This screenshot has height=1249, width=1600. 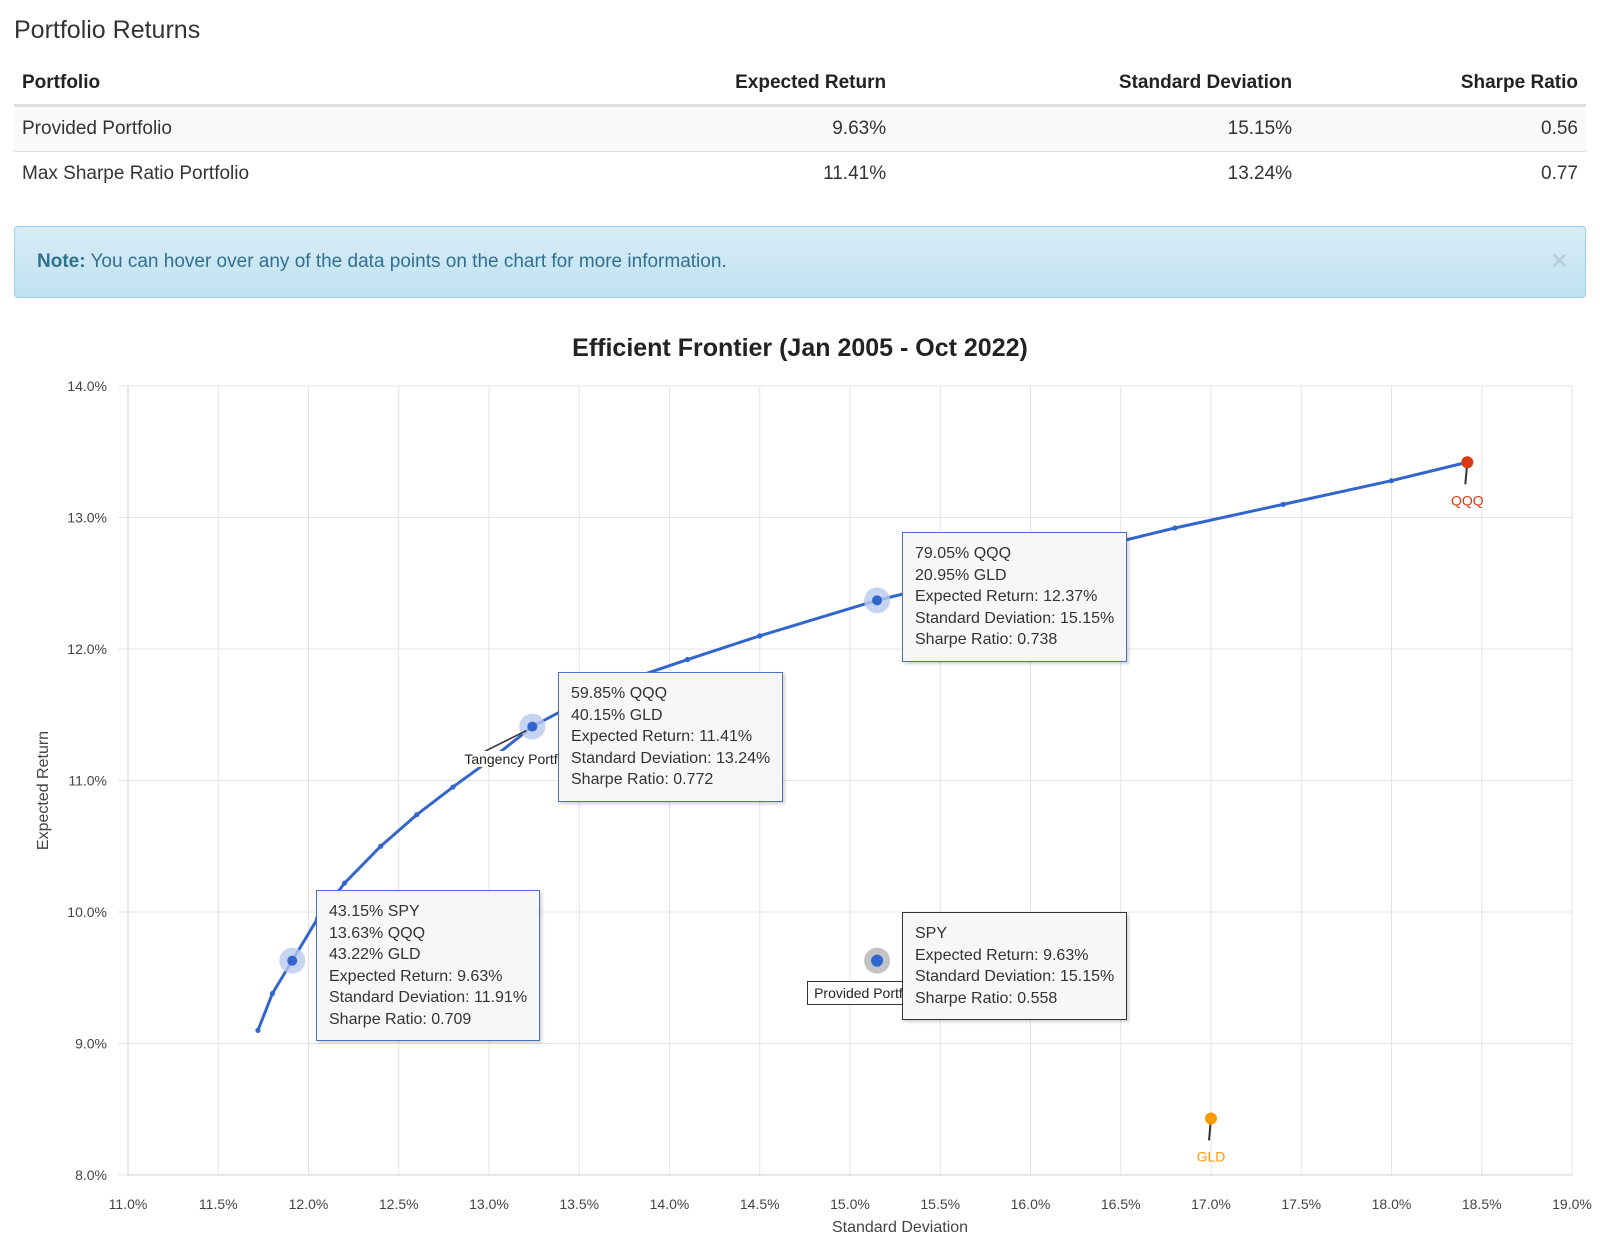 I want to click on tooltip-line: Sharpe Ratio: 0.709, so click(x=400, y=1019).